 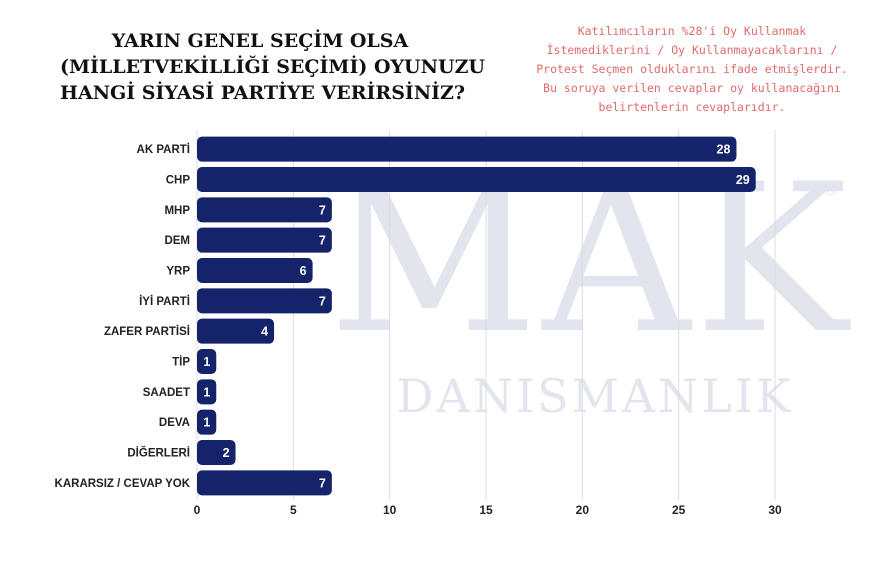 What do you see at coordinates (743, 180) in the screenshot?
I see `data-label: 29` at bounding box center [743, 180].